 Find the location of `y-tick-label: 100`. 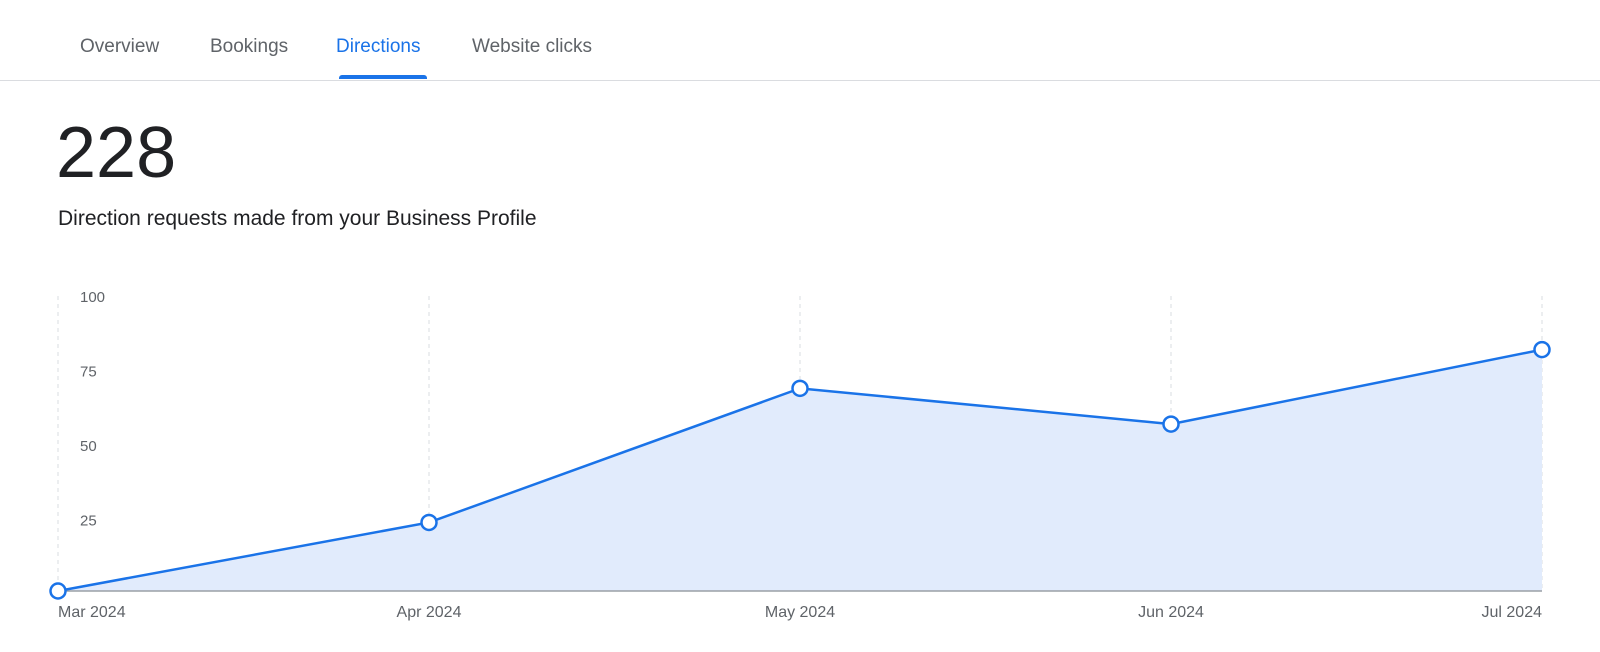

y-tick-label: 100 is located at coordinates (92, 297).